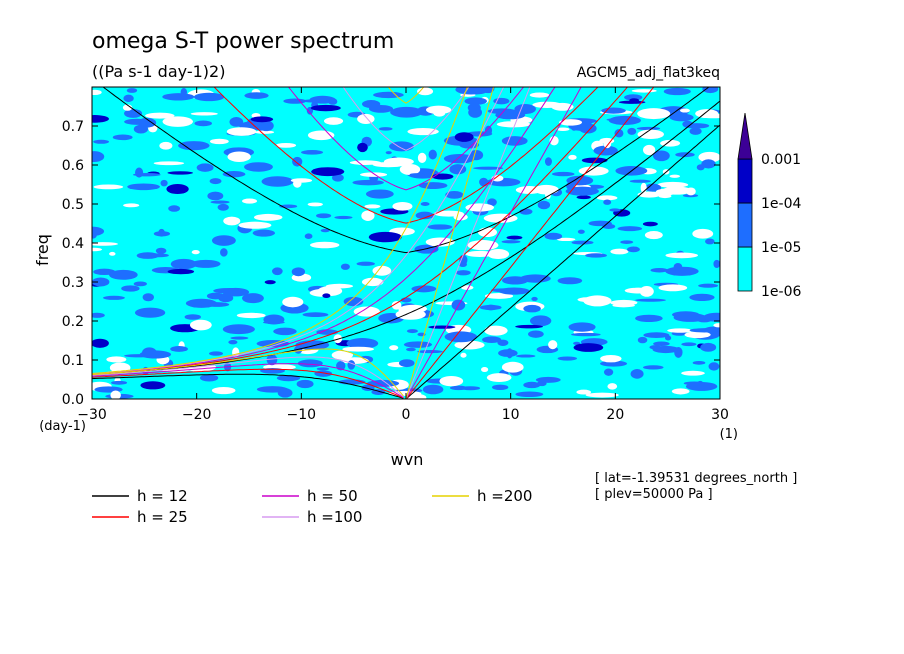  Describe the element at coordinates (729, 434) in the screenshot. I see `x-axis-unit: (1)` at that location.